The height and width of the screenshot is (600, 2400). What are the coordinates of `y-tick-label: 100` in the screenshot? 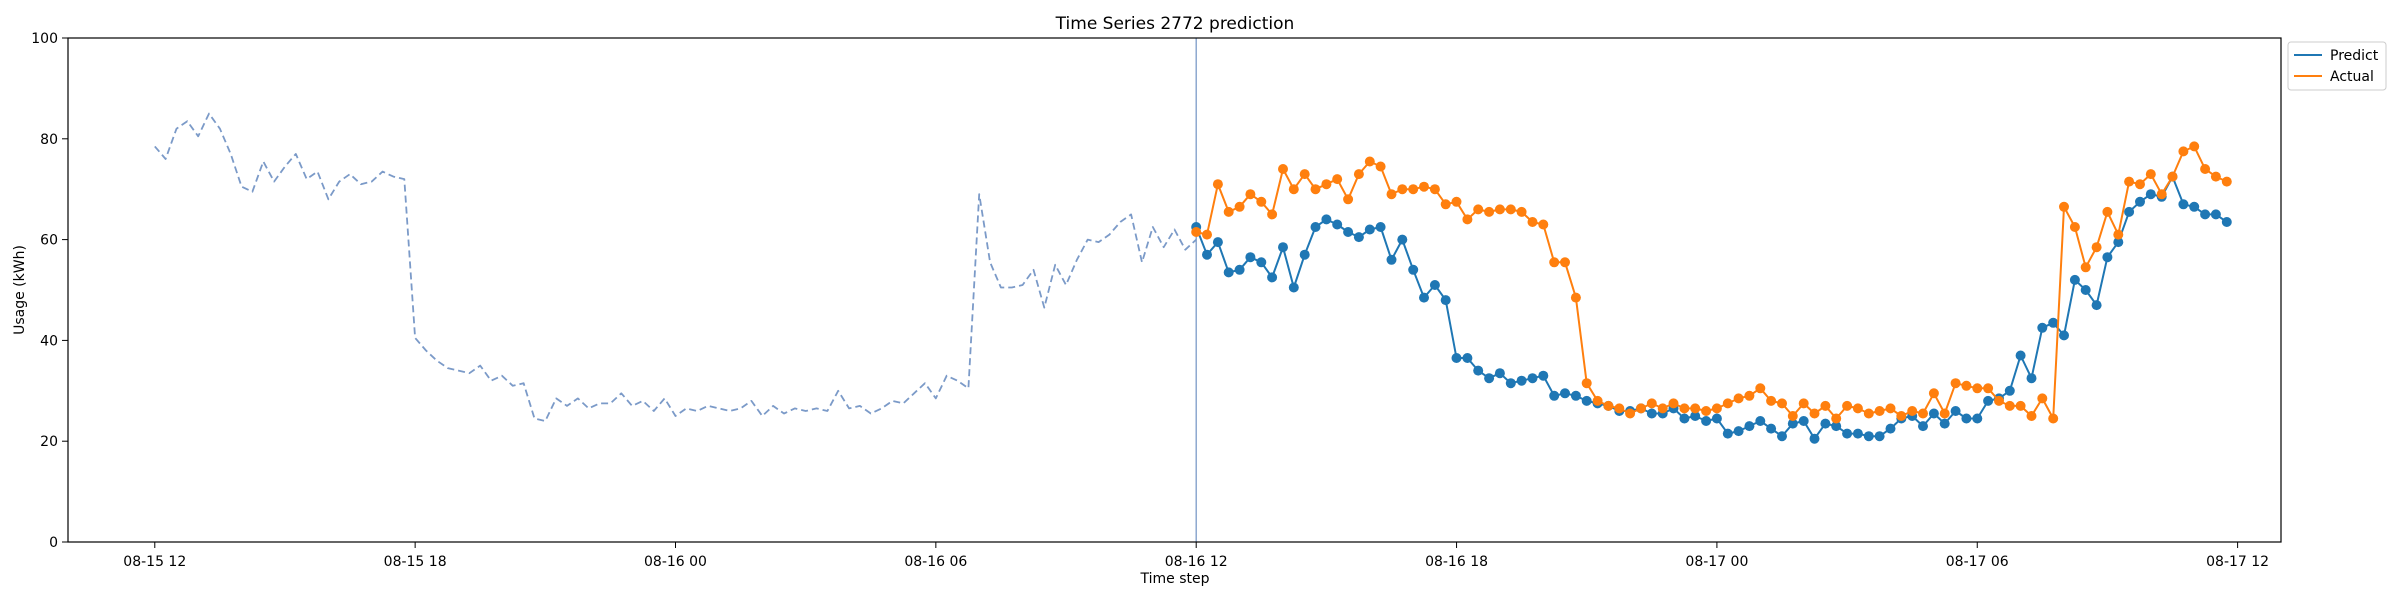 It's located at (44, 39).